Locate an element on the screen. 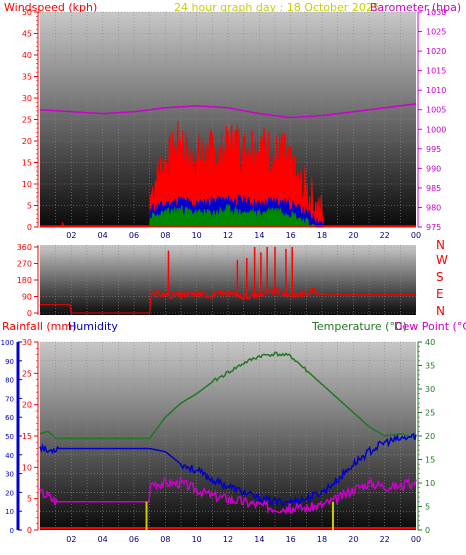 The image size is (466, 555). barometer-tick-label: 990 is located at coordinates (433, 168).